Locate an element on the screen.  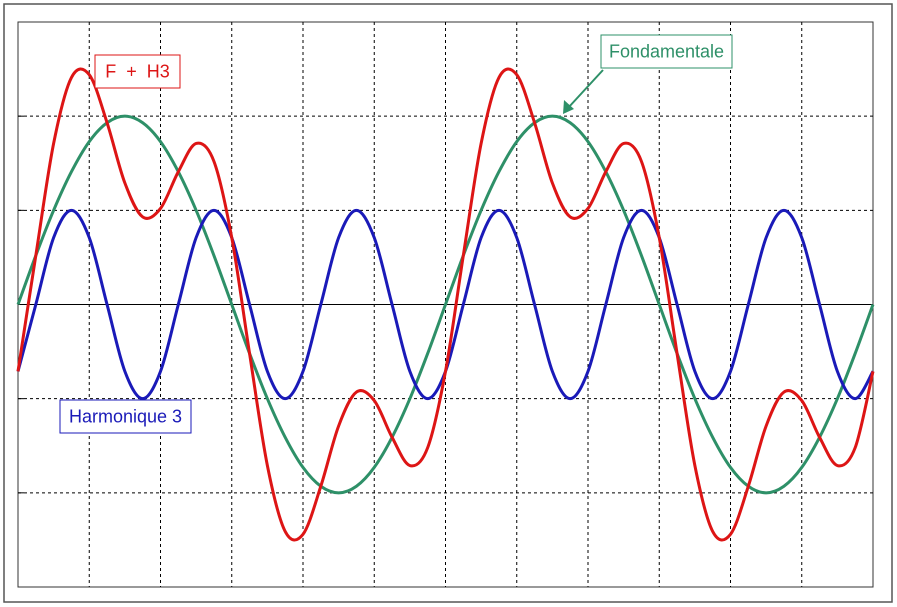
series-label: Fondamentale is located at coordinates (666, 51).